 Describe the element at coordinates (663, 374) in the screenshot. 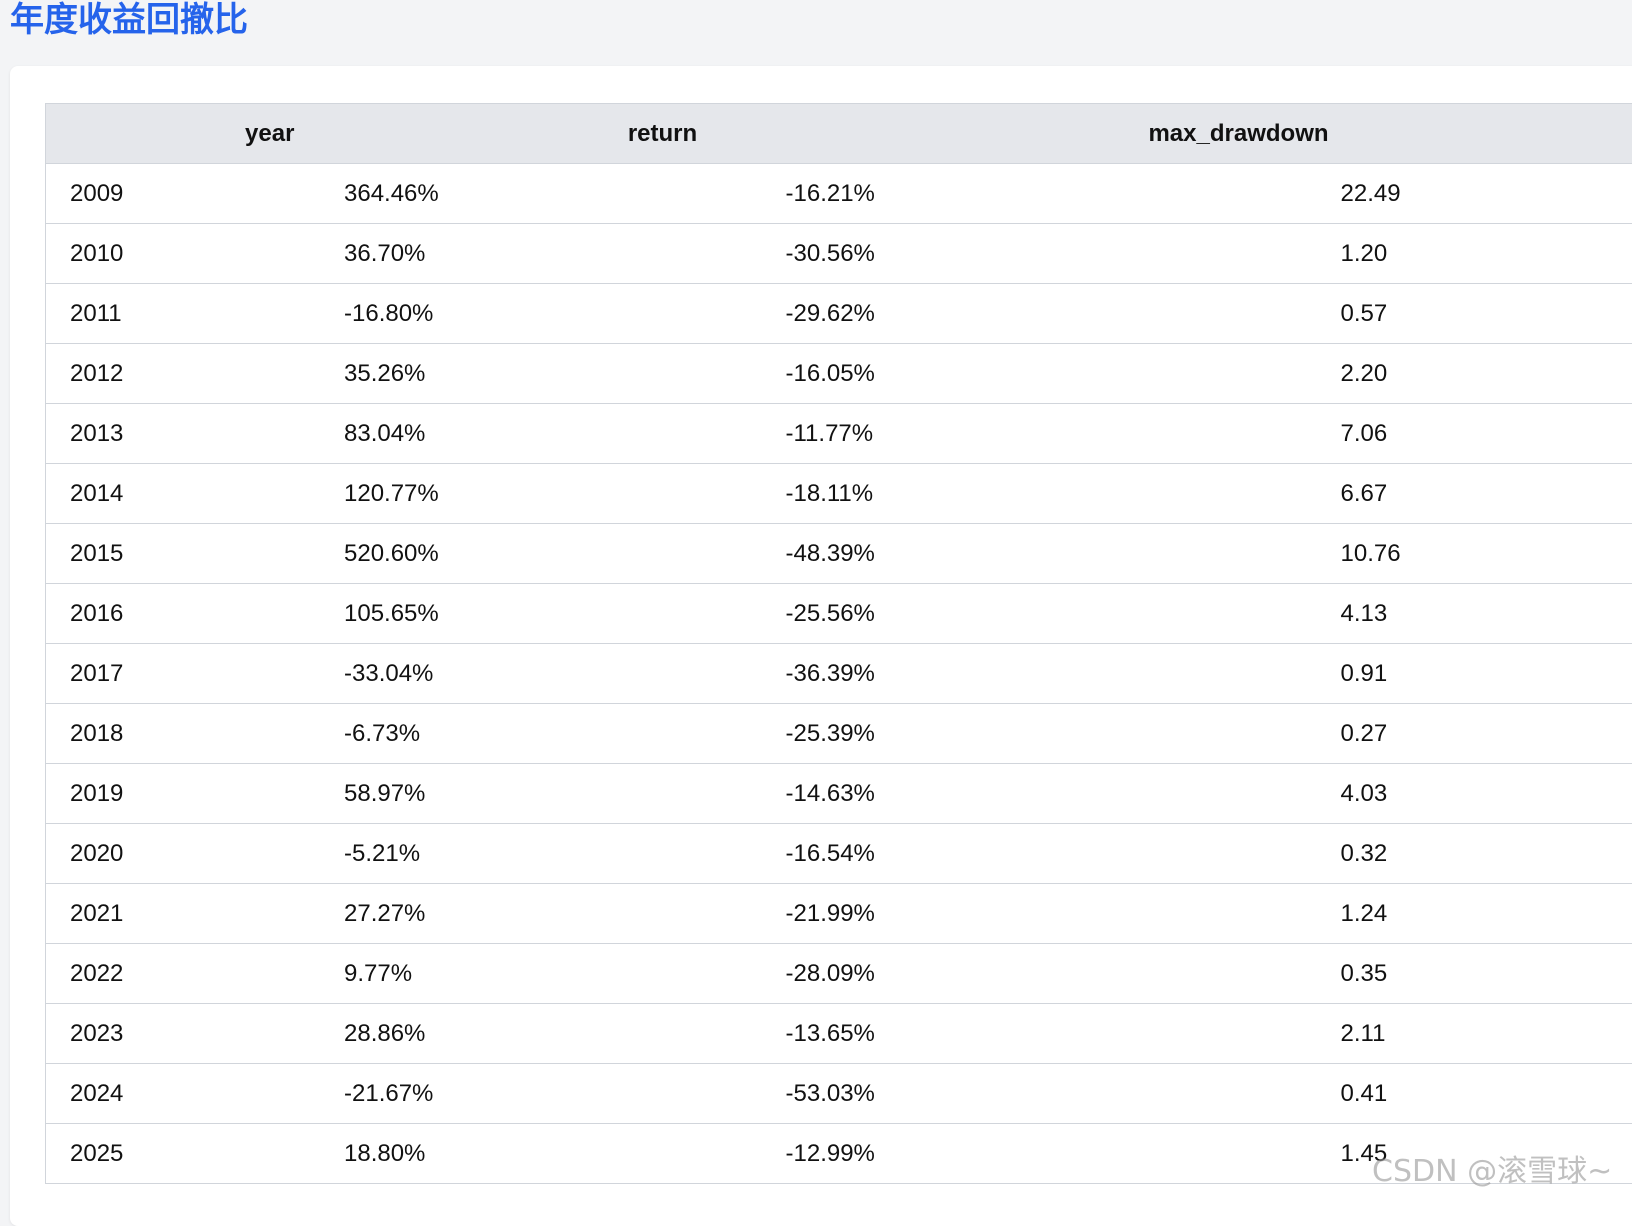

I see `cell-return: -16.05%` at that location.